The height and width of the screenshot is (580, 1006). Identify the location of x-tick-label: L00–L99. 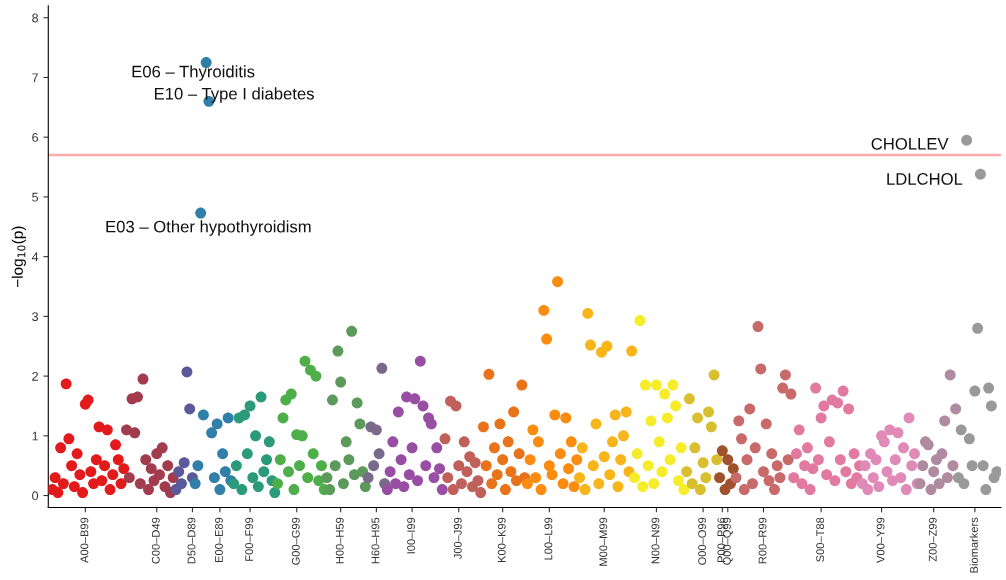
(548, 538).